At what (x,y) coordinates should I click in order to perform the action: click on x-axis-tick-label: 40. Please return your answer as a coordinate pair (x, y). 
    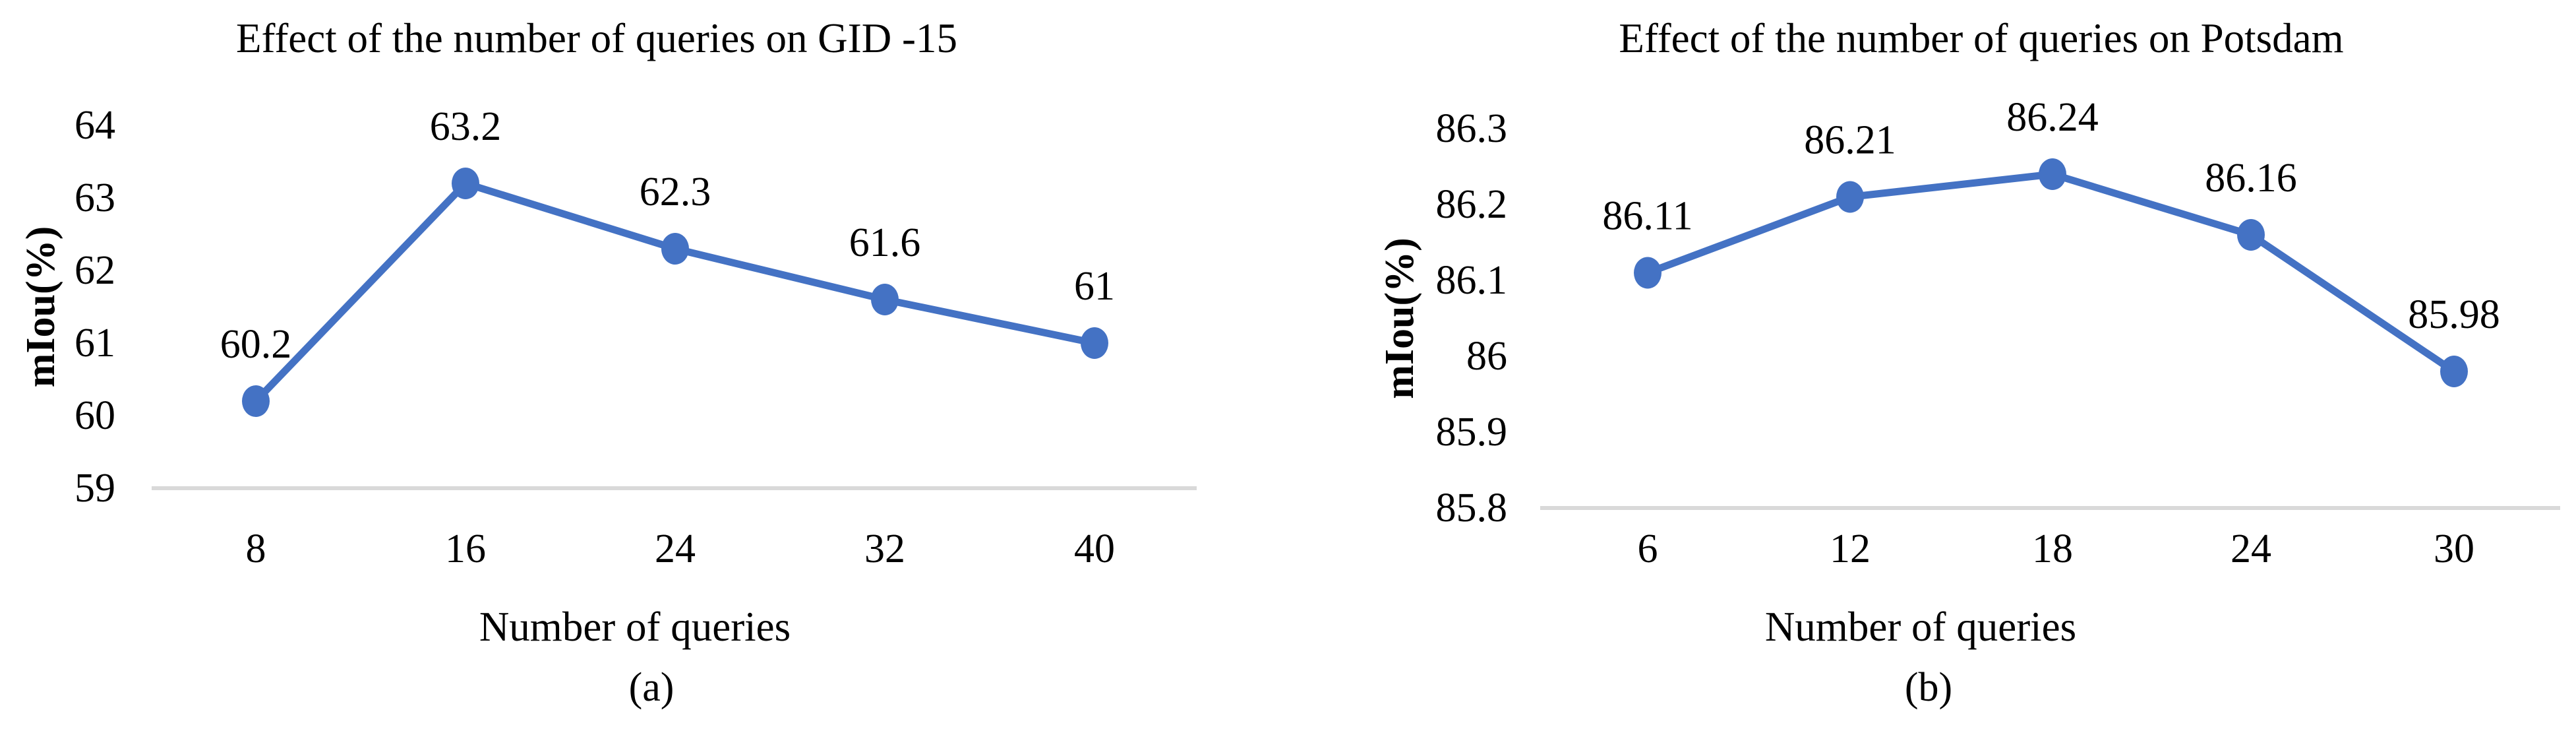
    Looking at the image, I should click on (1094, 548).